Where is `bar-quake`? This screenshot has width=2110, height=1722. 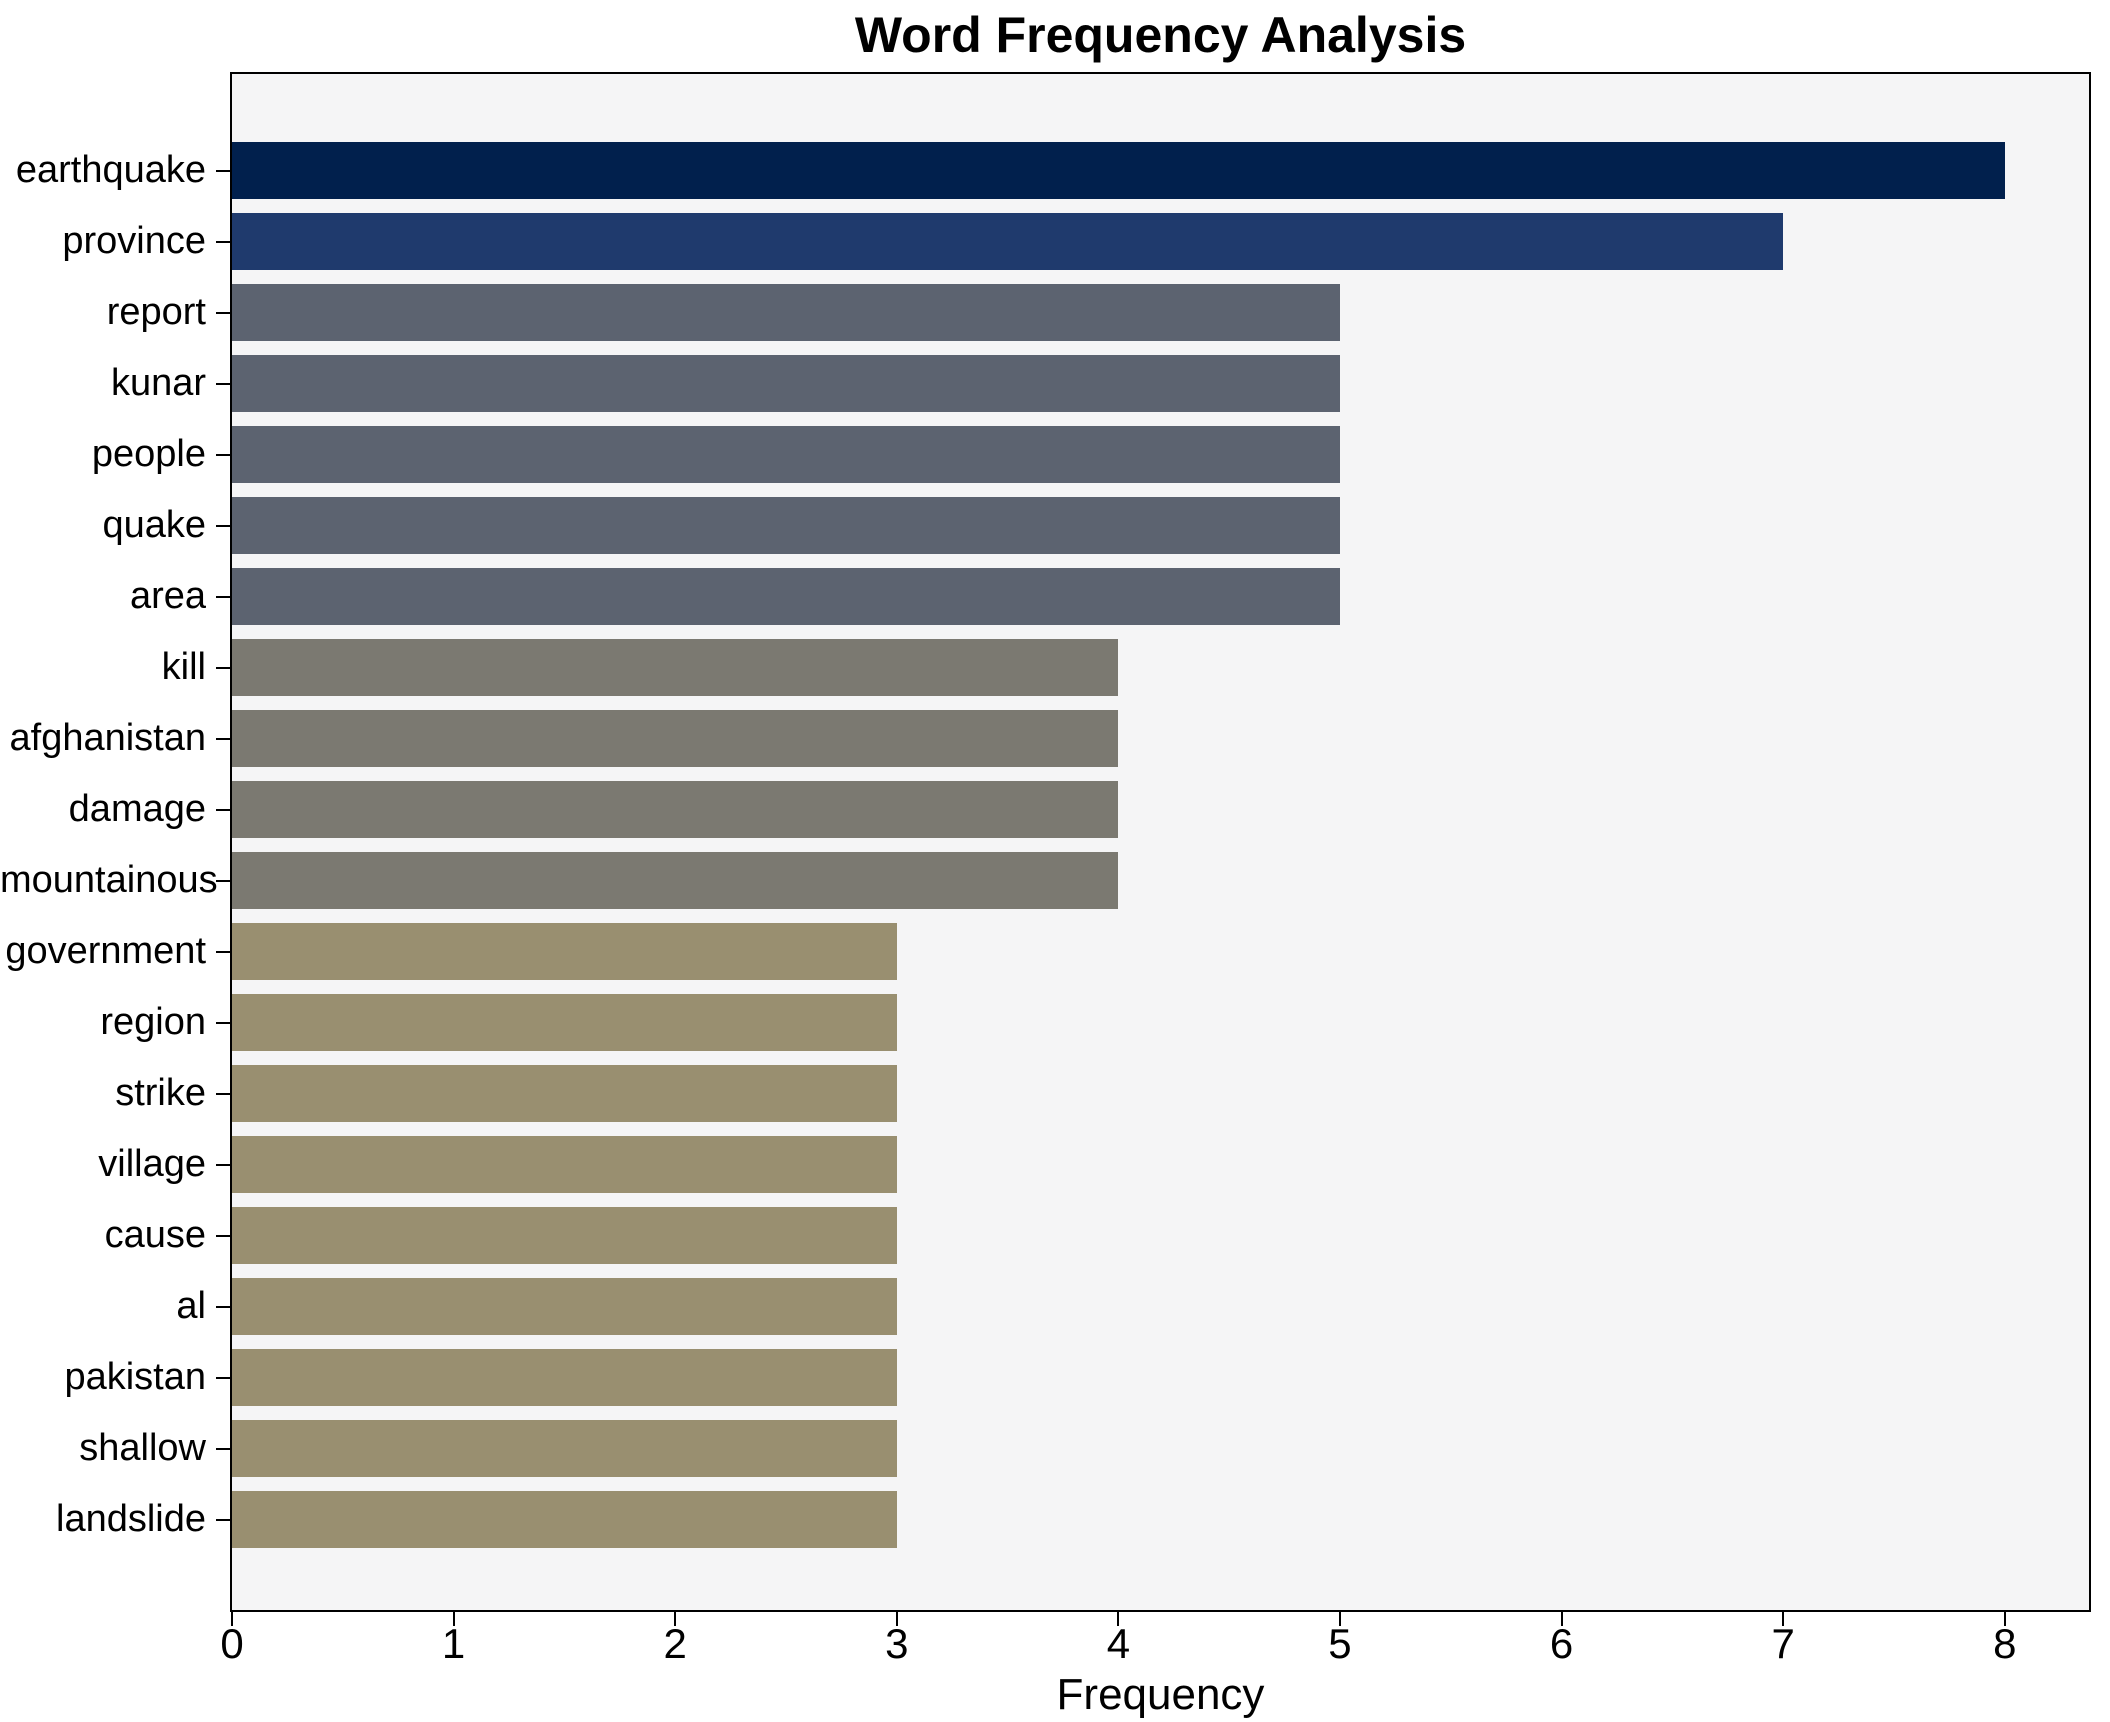
bar-quake is located at coordinates (786, 525).